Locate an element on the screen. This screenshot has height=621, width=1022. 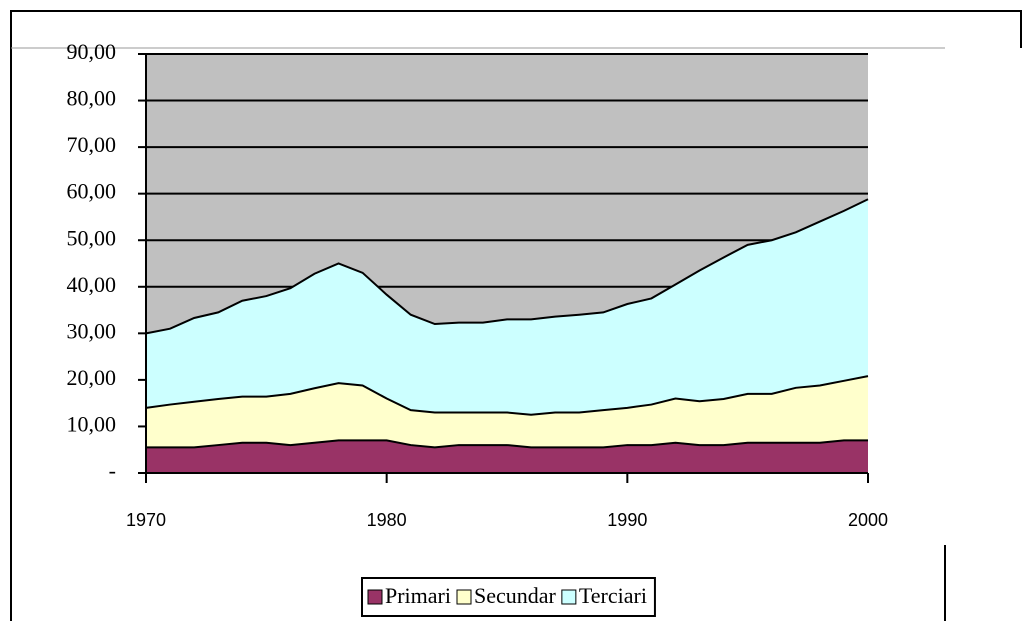
y-tick-label: 40,00 is located at coordinates (92, 284).